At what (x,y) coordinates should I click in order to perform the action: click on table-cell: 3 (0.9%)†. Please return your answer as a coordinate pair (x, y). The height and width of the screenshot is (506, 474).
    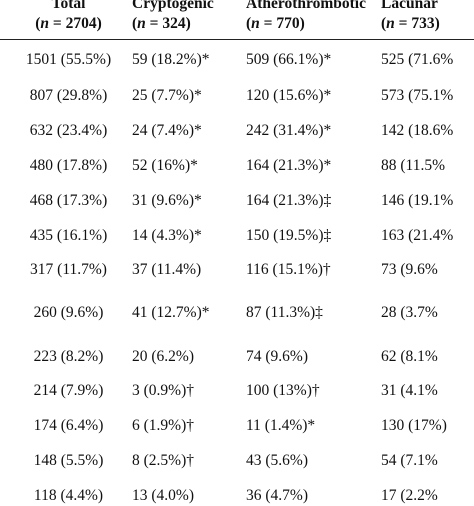
    Looking at the image, I should click on (163, 390).